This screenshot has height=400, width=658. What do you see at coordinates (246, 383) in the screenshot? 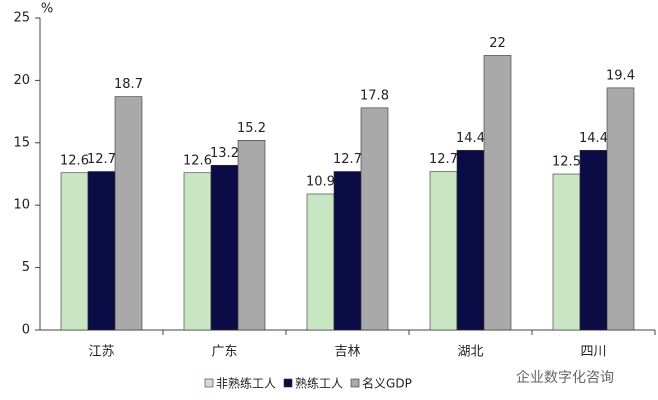
I see `legend-label: 非熟练工人` at bounding box center [246, 383].